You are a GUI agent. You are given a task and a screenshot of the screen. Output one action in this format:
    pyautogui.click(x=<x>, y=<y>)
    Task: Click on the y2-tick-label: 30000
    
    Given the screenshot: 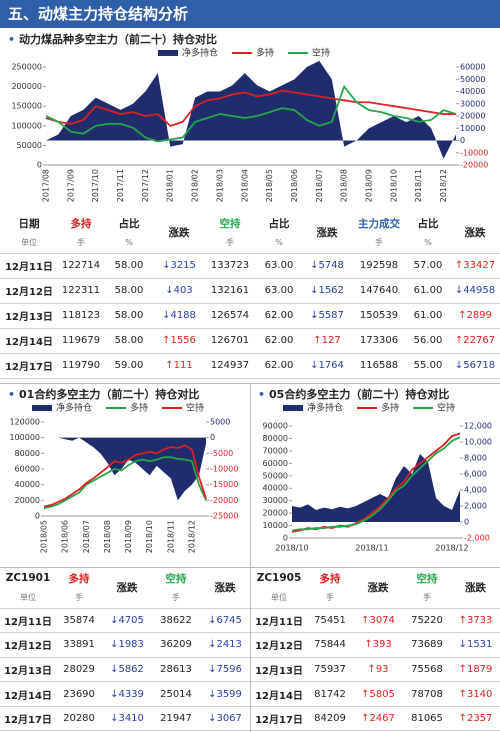 What is the action you would take?
    pyautogui.click(x=472, y=103)
    